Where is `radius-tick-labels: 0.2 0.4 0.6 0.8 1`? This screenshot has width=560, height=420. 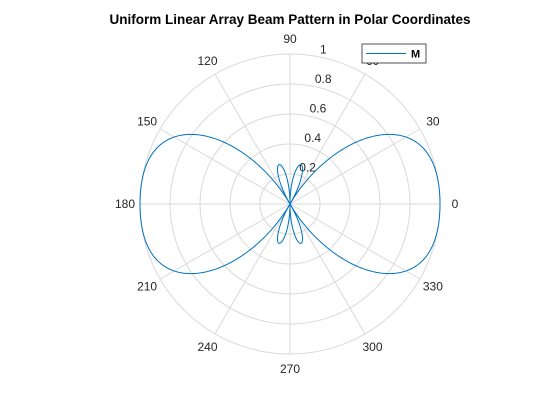
radius-tick-labels: 0.2 0.4 0.6 0.8 1 is located at coordinates (315, 108).